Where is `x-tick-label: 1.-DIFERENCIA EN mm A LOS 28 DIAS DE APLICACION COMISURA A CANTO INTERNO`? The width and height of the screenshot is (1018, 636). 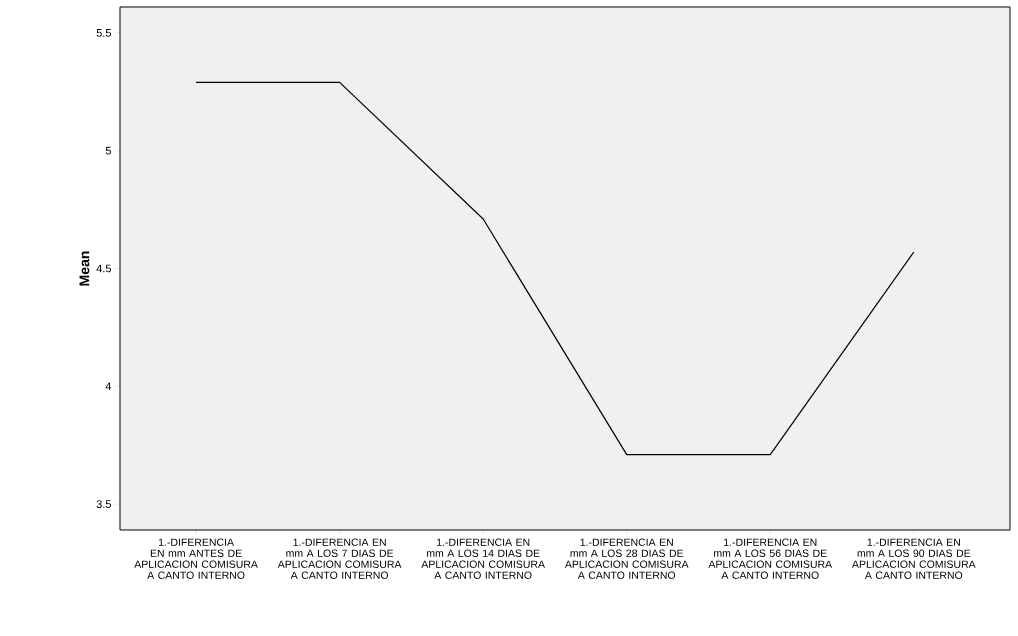 x-tick-label: 1.-DIFERENCIA EN mm A LOS 28 DIAS DE APLICACION COMISURA A CANTO INTERNO is located at coordinates (626, 558).